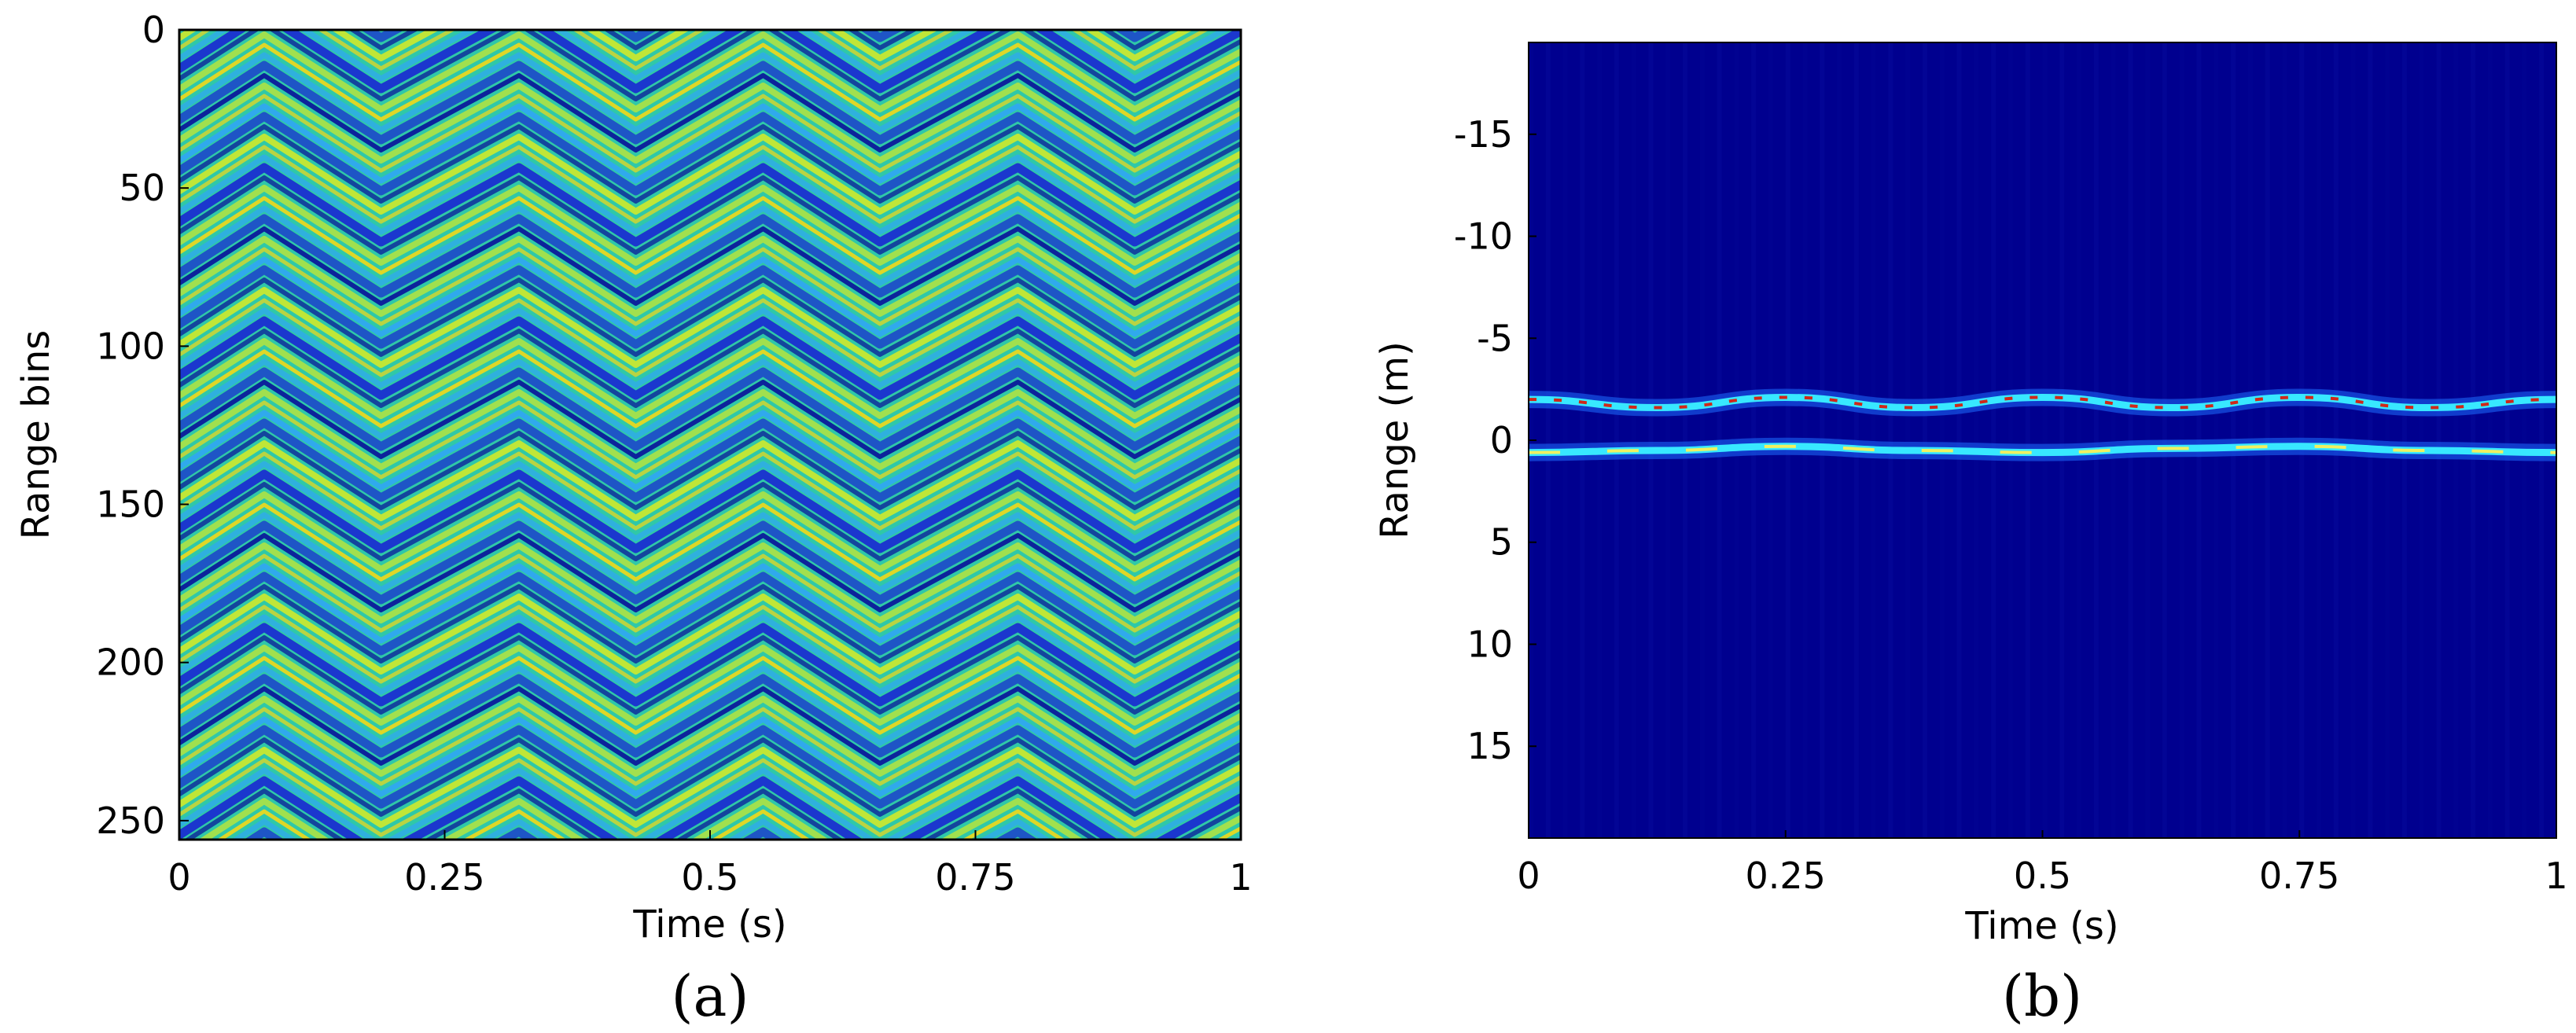  What do you see at coordinates (2042, 876) in the screenshot?
I see `panel-b-xtick-label: 0.5` at bounding box center [2042, 876].